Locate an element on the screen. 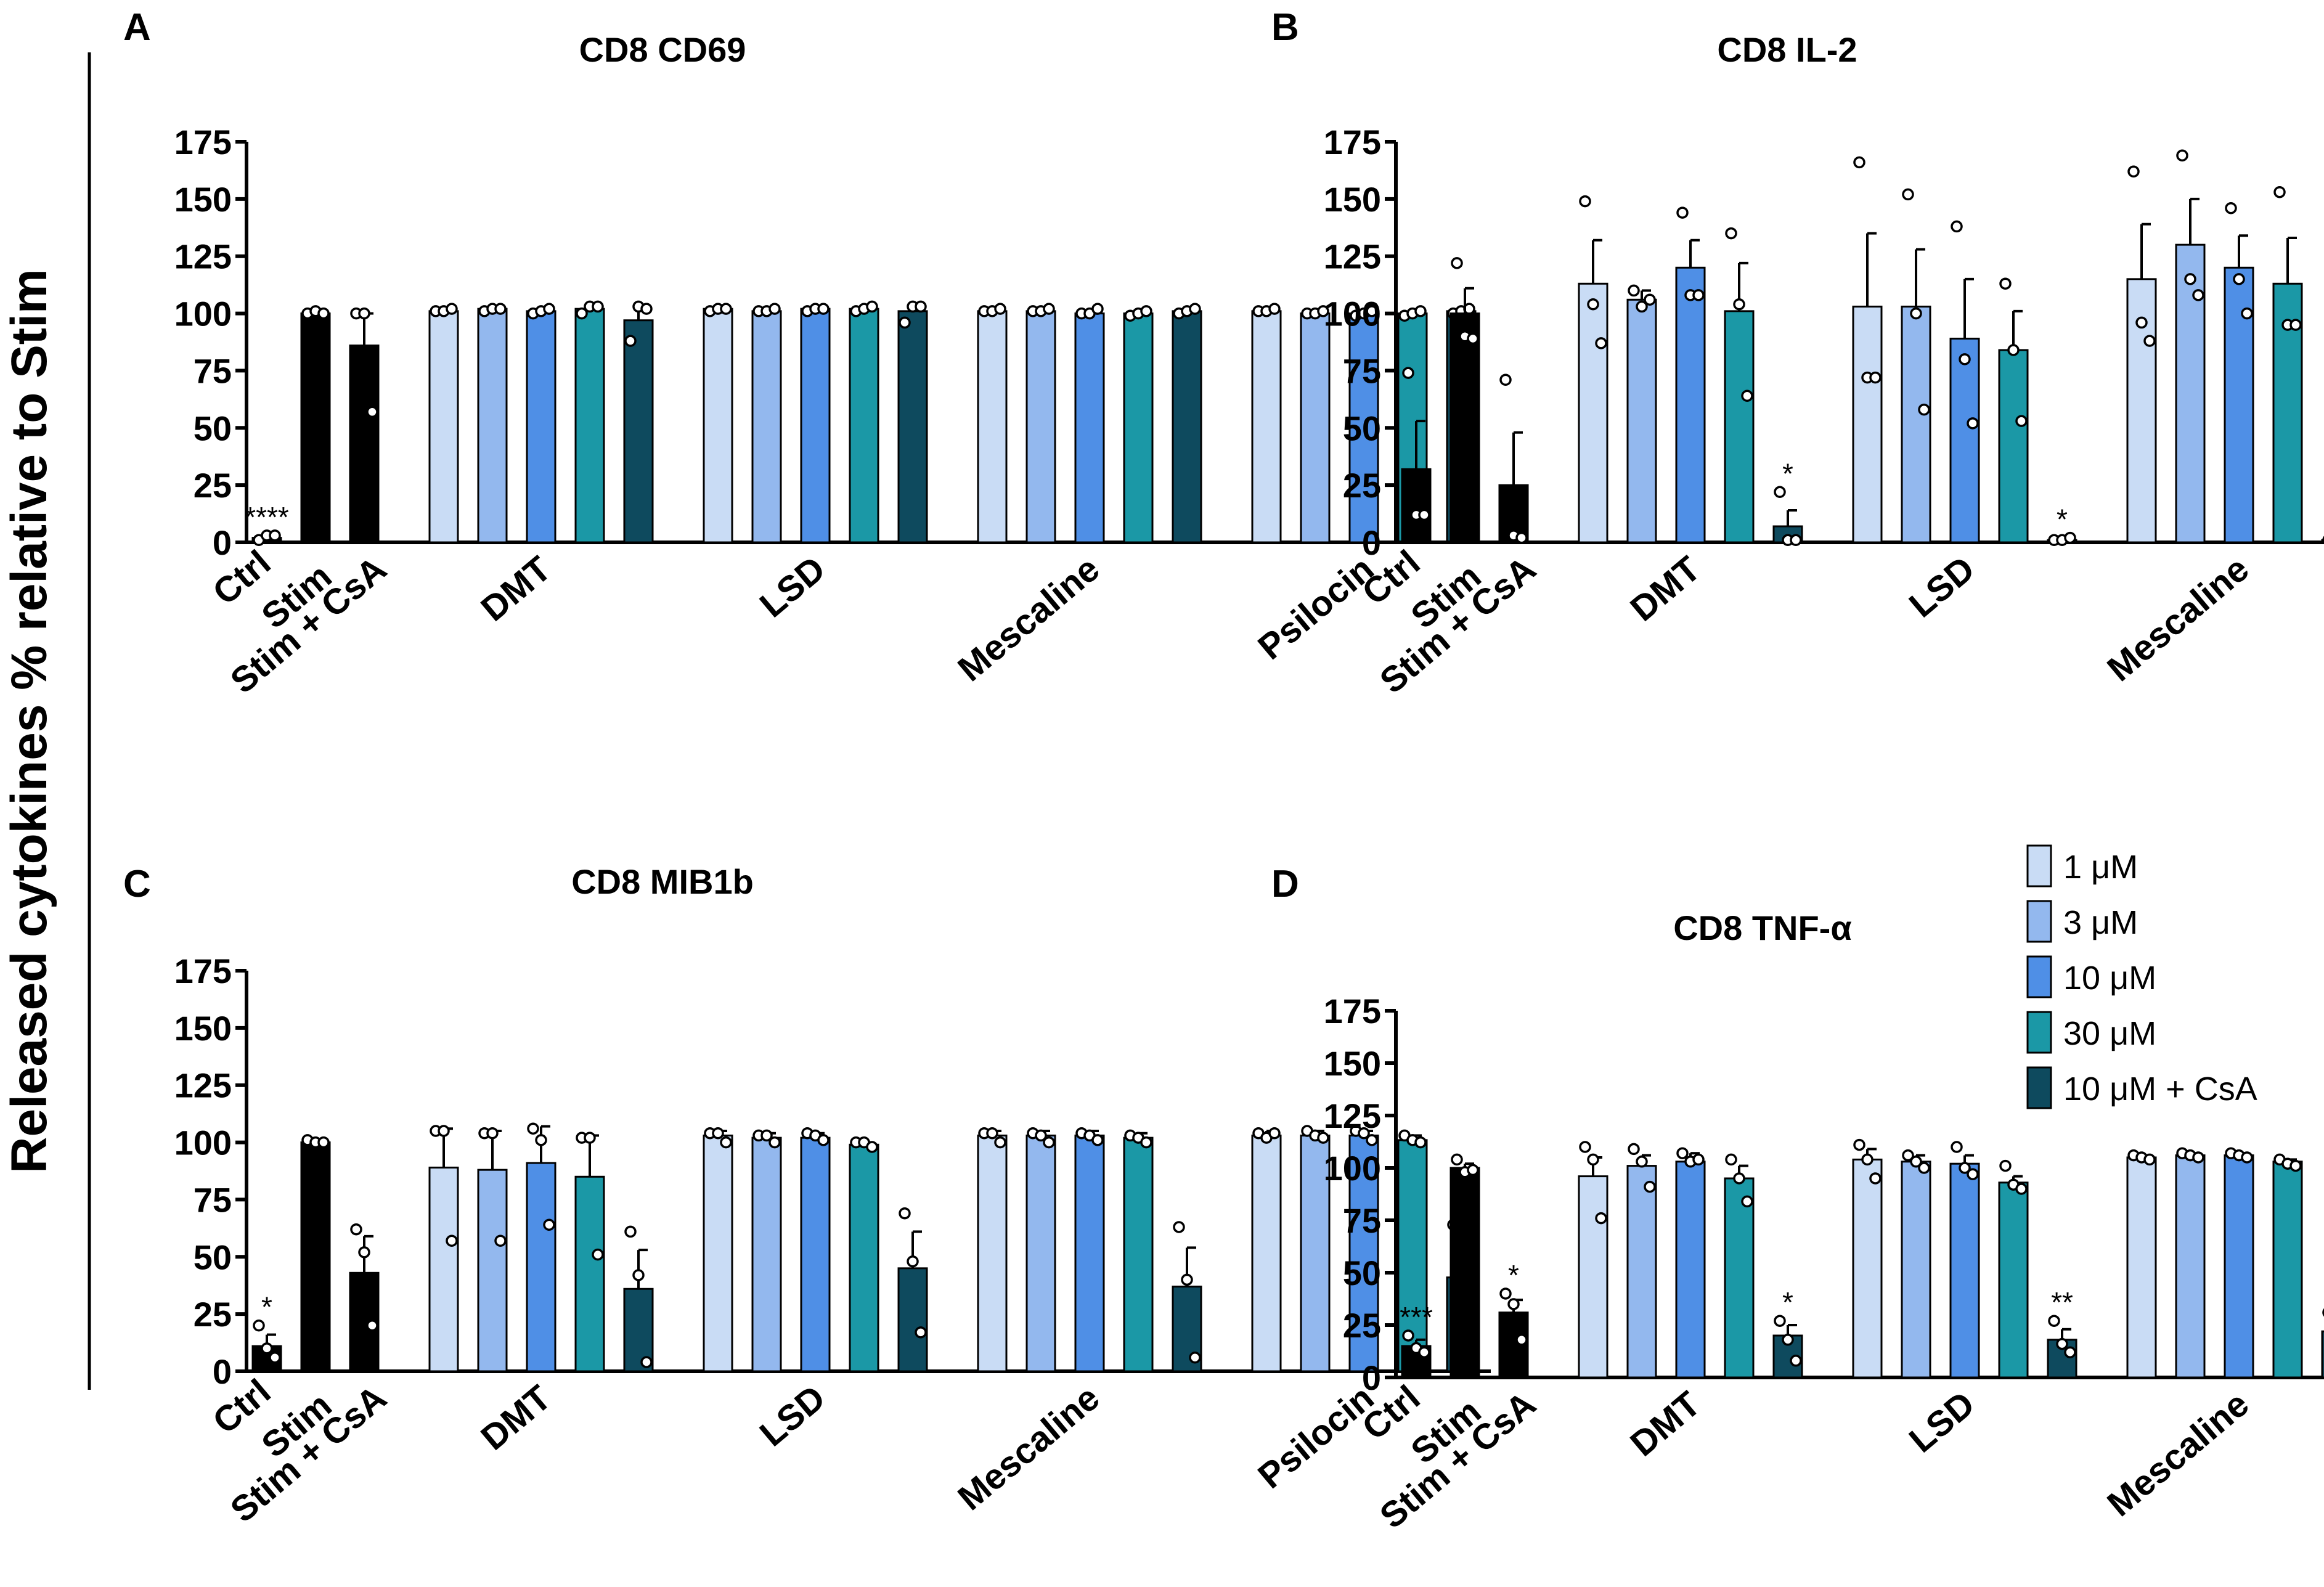 The height and width of the screenshot is (1587, 2324). legend-label: 10 μM is located at coordinates (2109, 979).